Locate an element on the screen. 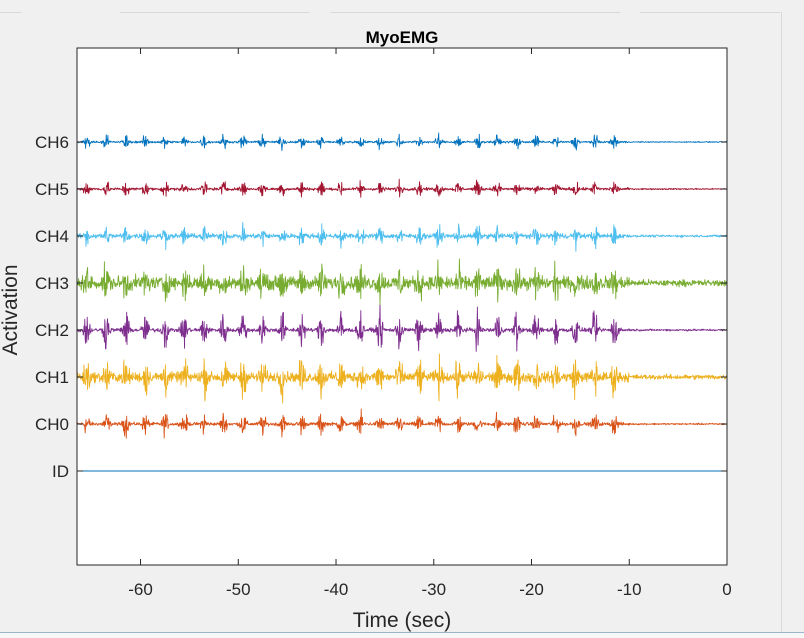  y-axis-label: Activation is located at coordinates (11, 309).